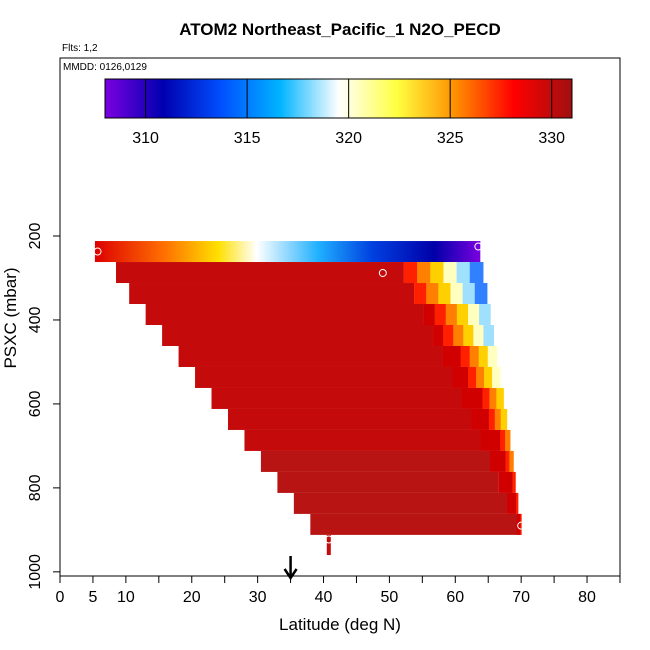 Image resolution: width=650 pixels, height=650 pixels. What do you see at coordinates (145, 138) in the screenshot?
I see `colorbar-tick-label: 310` at bounding box center [145, 138].